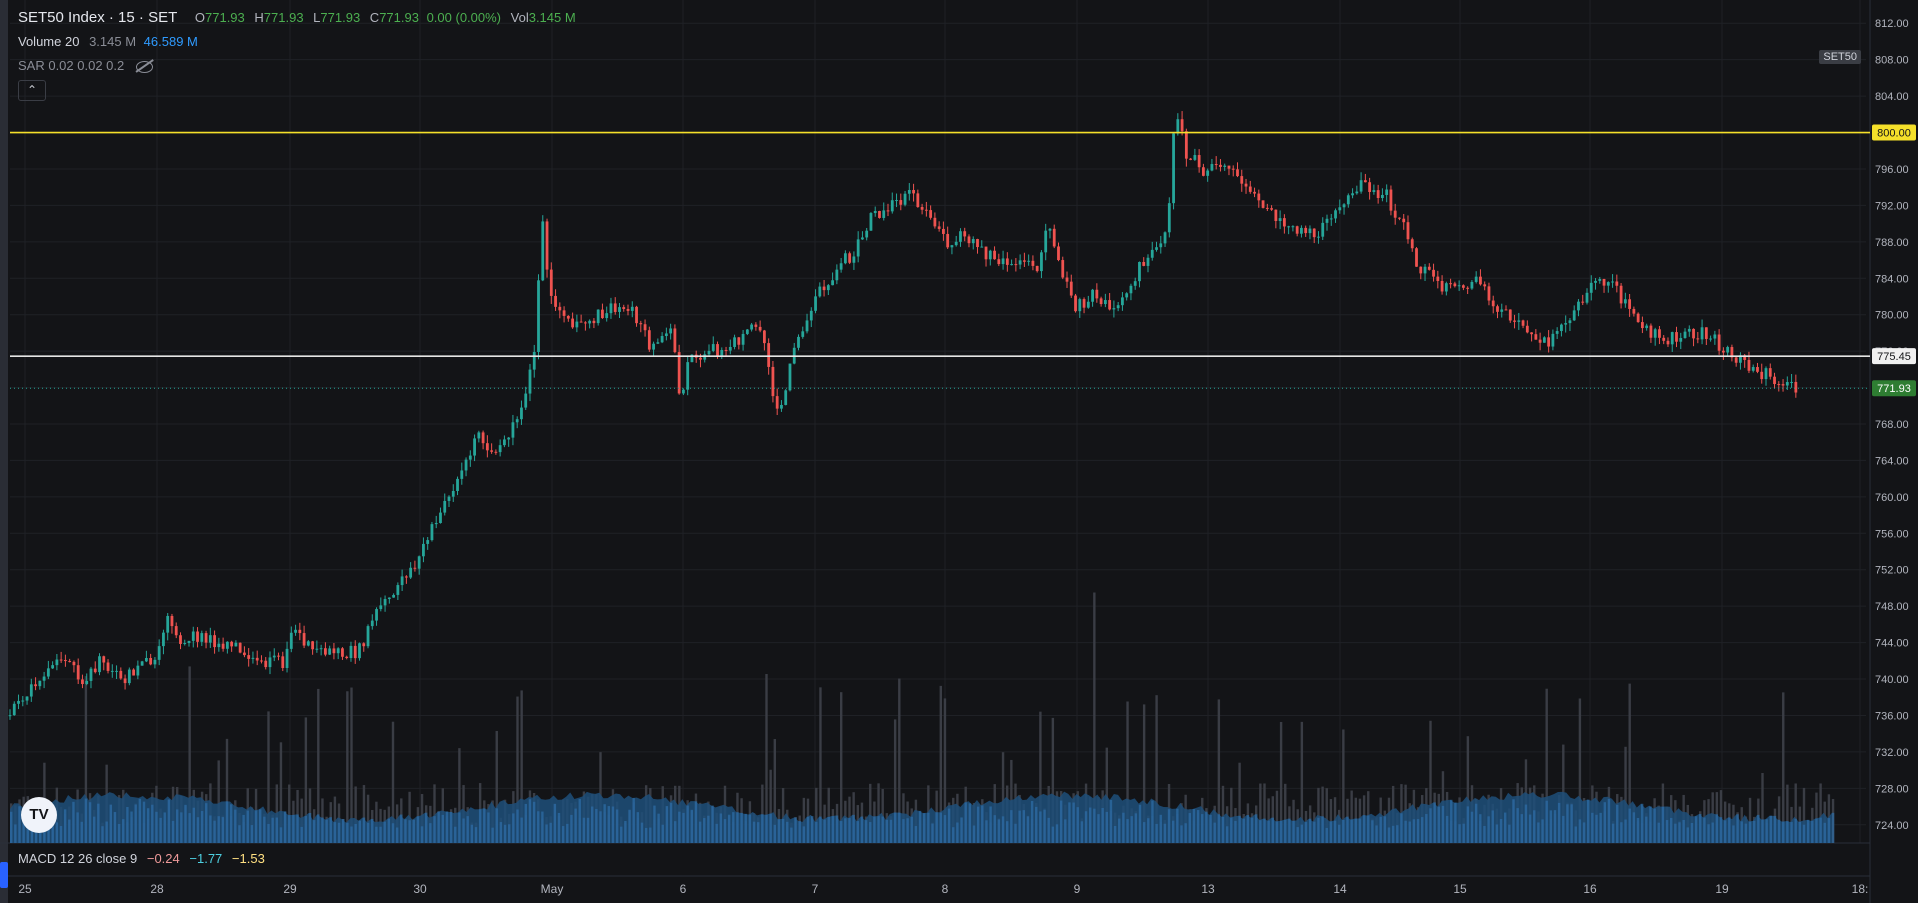 The image size is (1918, 903). What do you see at coordinates (1892, 571) in the screenshot?
I see `y-tick-label: 752.00` at bounding box center [1892, 571].